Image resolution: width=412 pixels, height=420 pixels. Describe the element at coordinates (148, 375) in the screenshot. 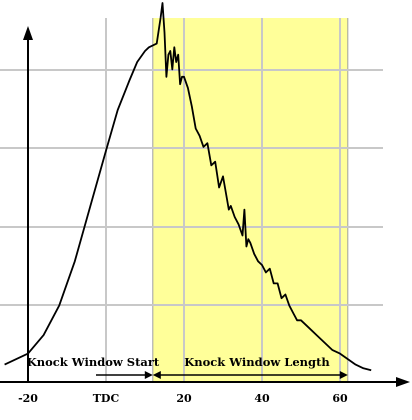

I see `start-arrow-head` at that location.